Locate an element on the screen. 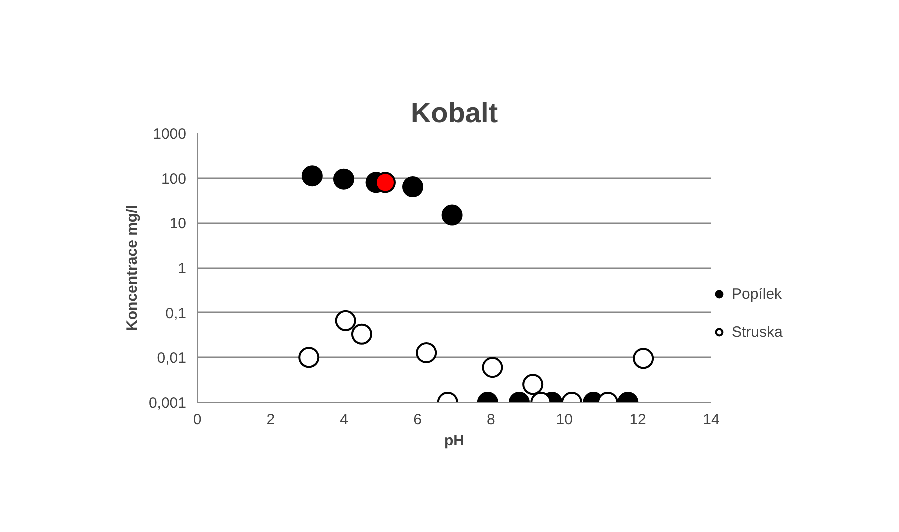  legend-label: Popílek is located at coordinates (758, 294).